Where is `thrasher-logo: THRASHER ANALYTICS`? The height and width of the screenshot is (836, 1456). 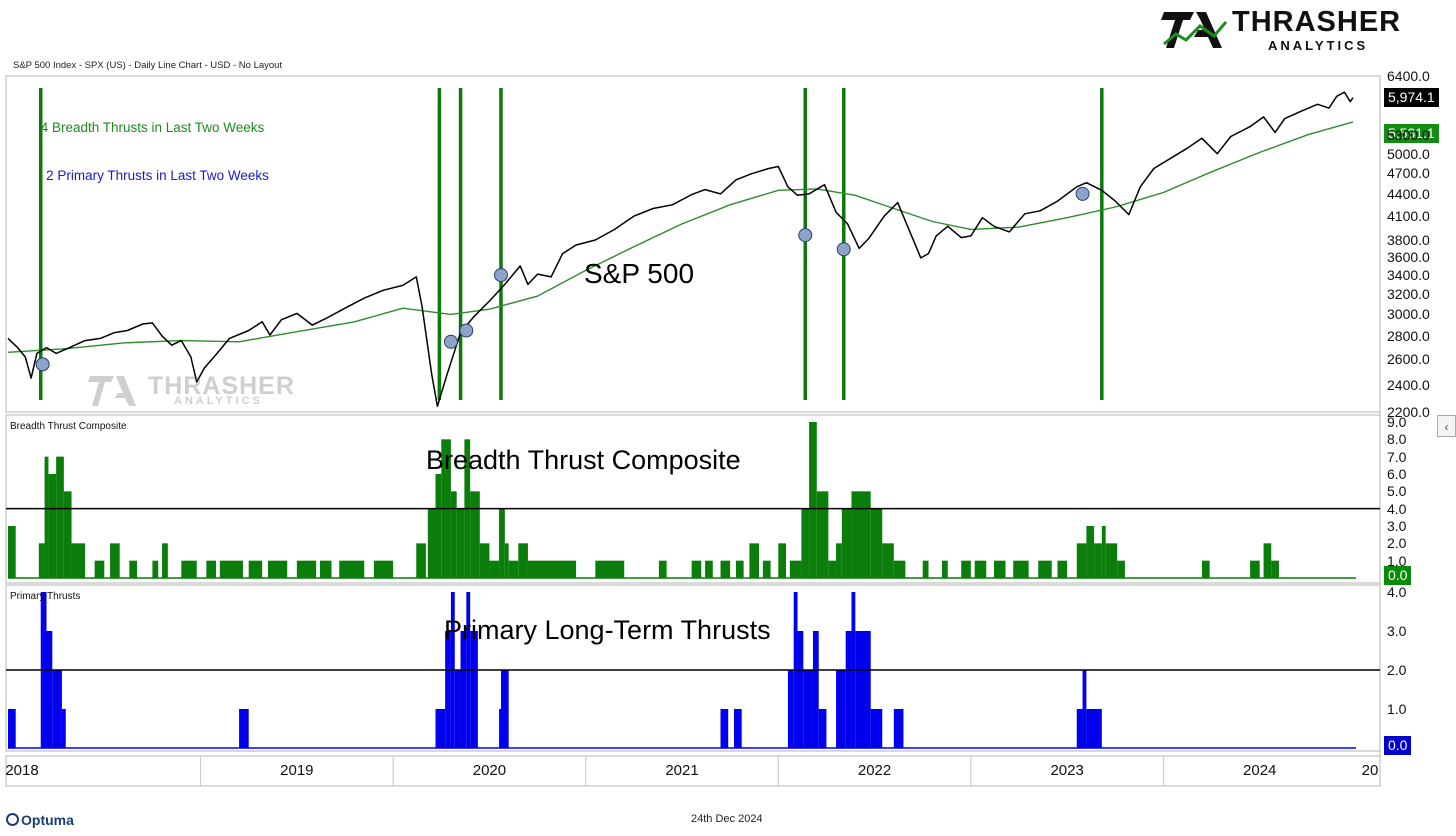 thrasher-logo: THRASHER ANALYTICS is located at coordinates (1285, 29).